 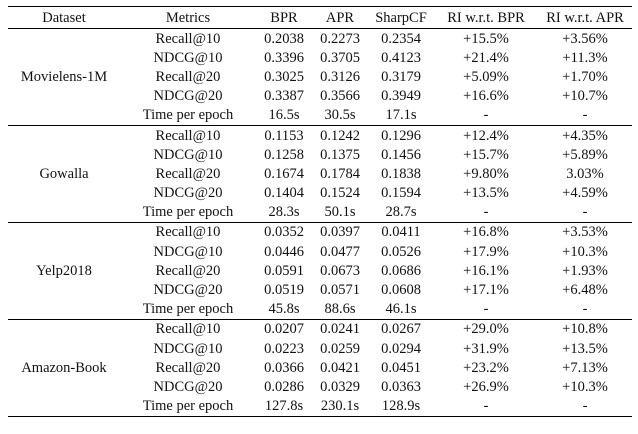 What do you see at coordinates (188, 17) in the screenshot?
I see `header-metrics: Metrics` at bounding box center [188, 17].